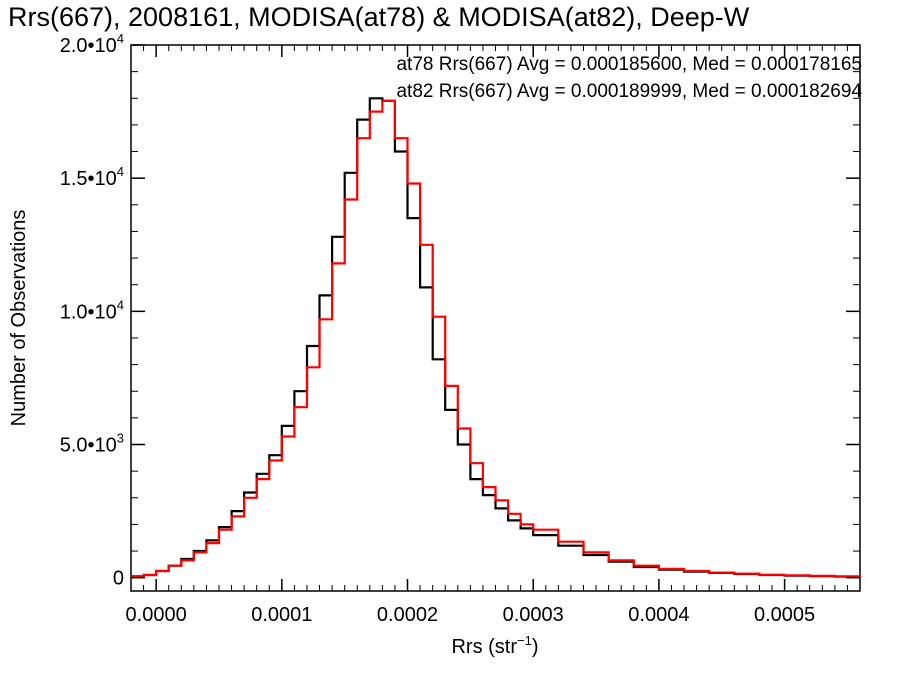 Image resolution: width=900 pixels, height=675 pixels. Describe the element at coordinates (19, 318) in the screenshot. I see `y-axis-label: Number of Observations` at that location.